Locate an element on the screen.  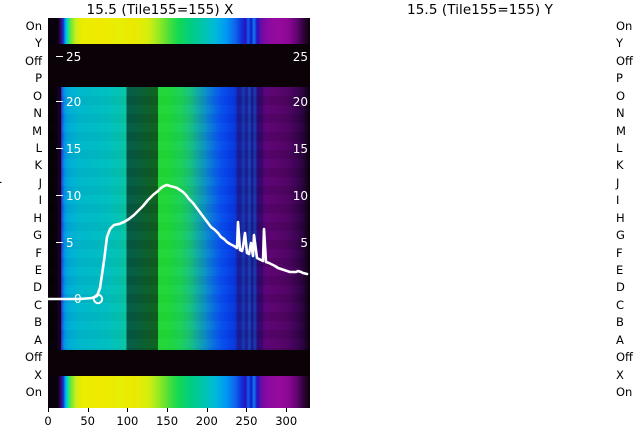
cat-item-right-c-16: C is located at coordinates (620, 304).